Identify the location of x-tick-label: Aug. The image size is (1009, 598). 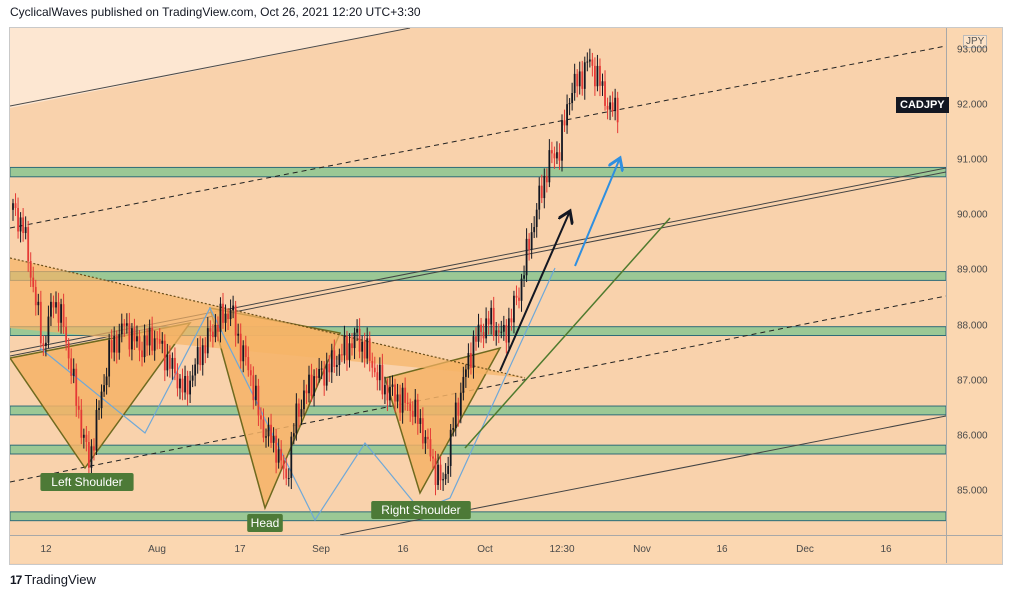
(157, 549).